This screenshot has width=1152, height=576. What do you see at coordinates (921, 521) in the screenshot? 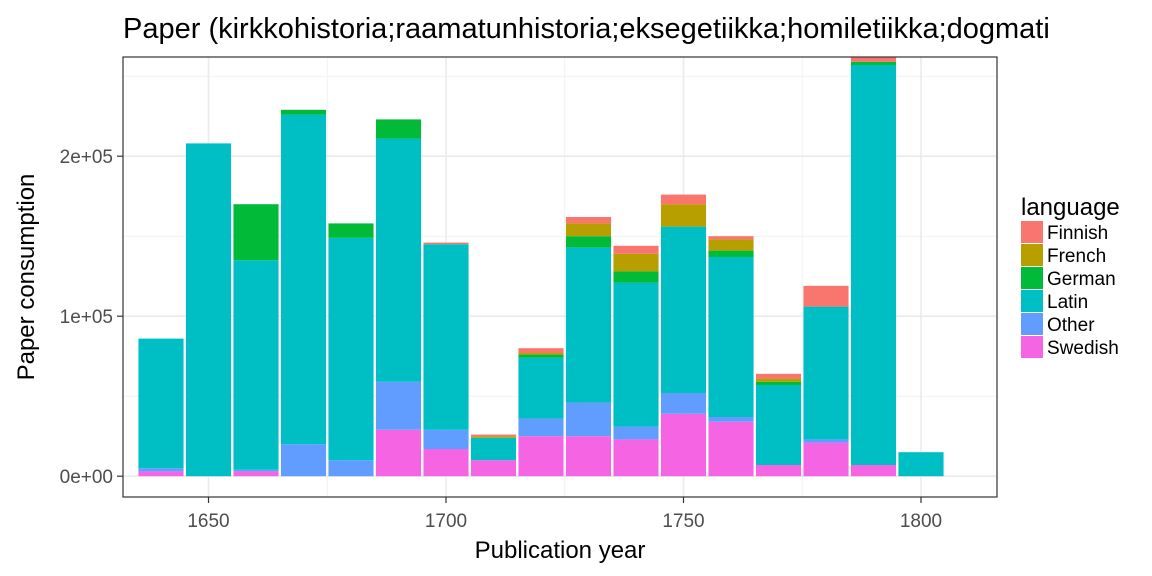
I see `x-tick-label: 1800` at bounding box center [921, 521].